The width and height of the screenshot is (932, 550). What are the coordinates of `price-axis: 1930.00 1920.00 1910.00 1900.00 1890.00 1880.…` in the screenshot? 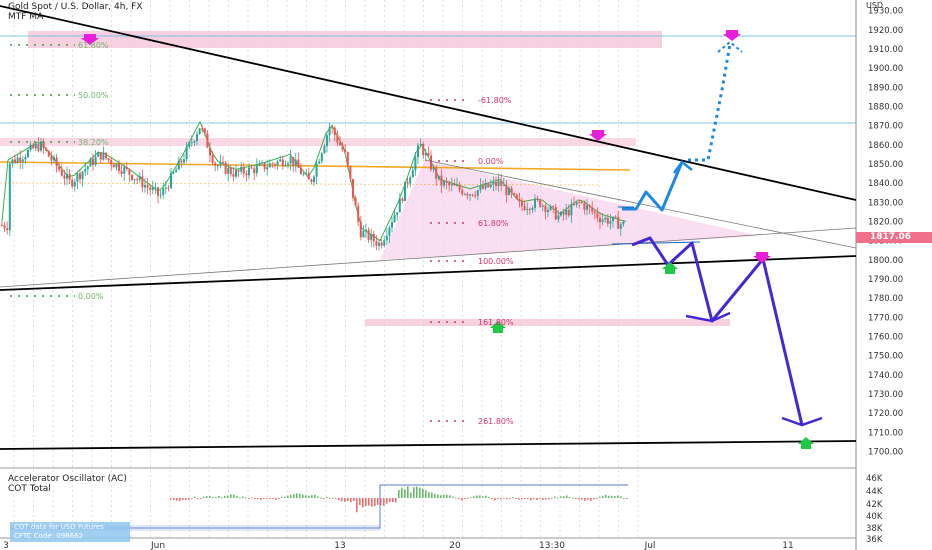 It's located at (885, 232).